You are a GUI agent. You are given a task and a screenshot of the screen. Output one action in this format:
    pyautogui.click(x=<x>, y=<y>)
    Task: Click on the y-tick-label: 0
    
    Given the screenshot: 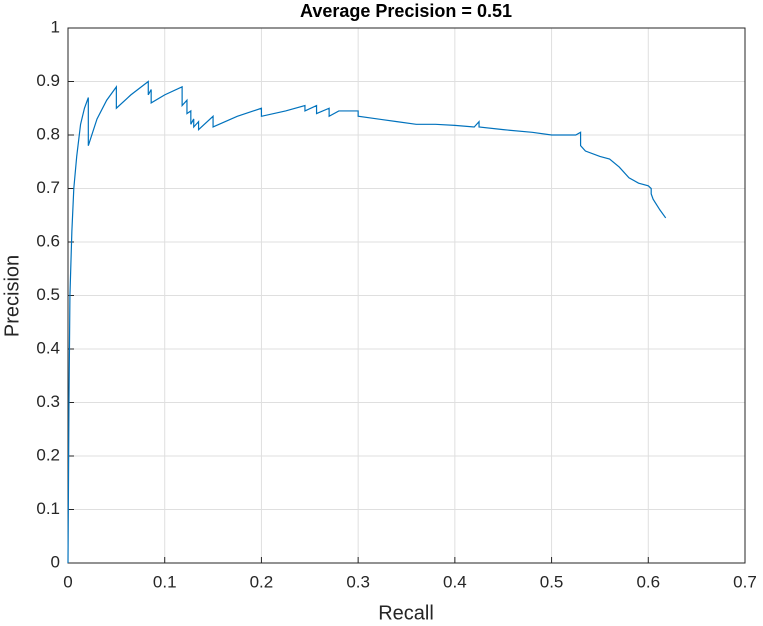 What is the action you would take?
    pyautogui.click(x=55, y=561)
    